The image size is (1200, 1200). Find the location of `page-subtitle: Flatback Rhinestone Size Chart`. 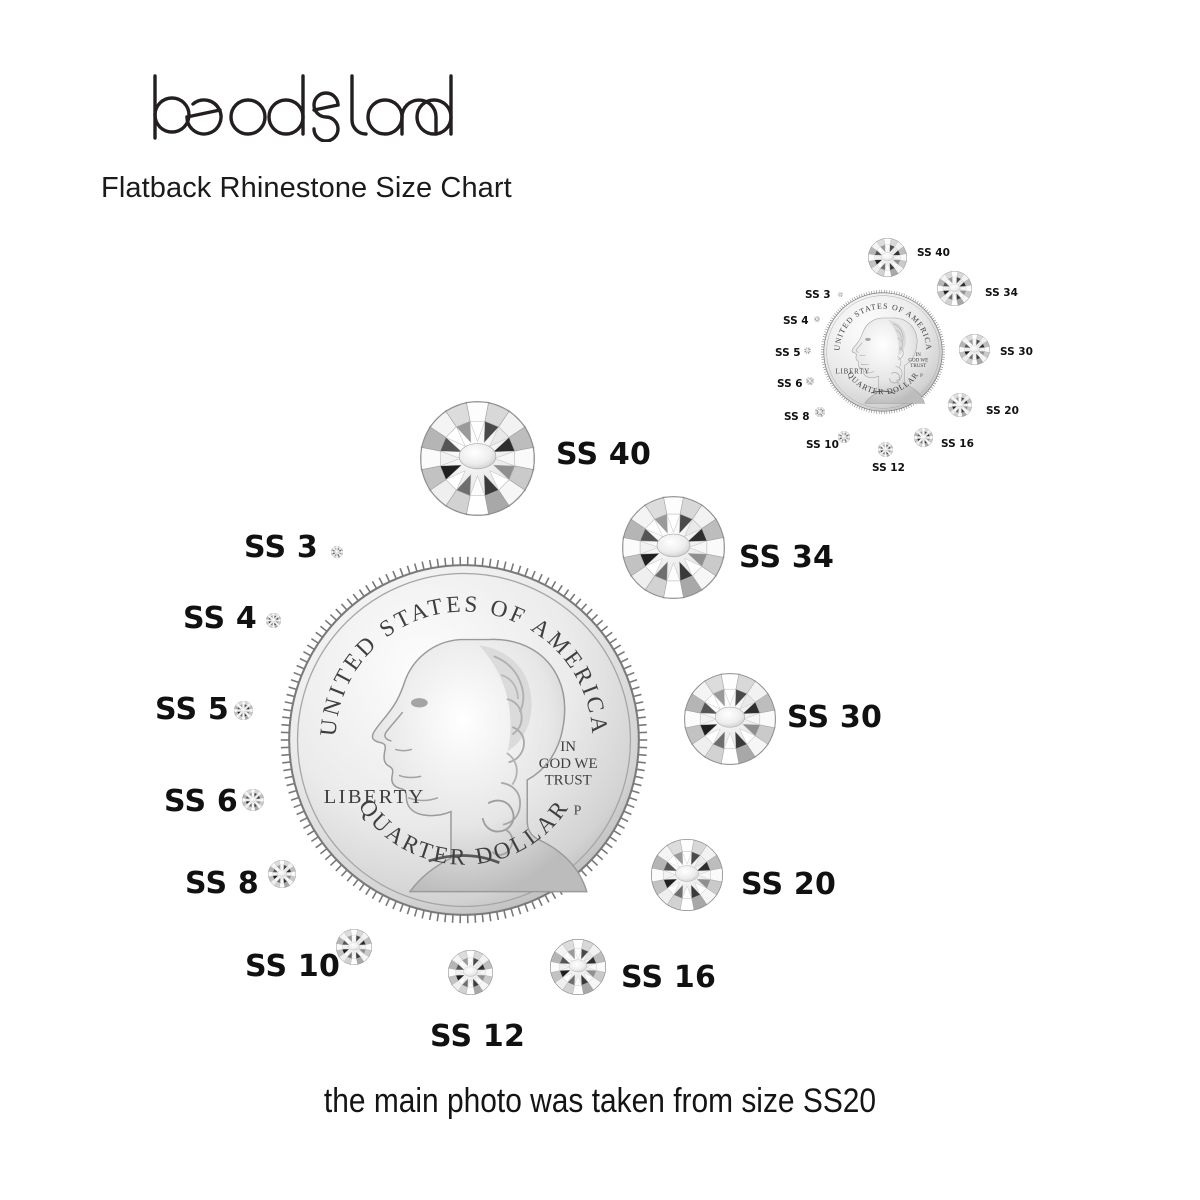

page-subtitle: Flatback Rhinestone Size Chart is located at coordinates (306, 188).